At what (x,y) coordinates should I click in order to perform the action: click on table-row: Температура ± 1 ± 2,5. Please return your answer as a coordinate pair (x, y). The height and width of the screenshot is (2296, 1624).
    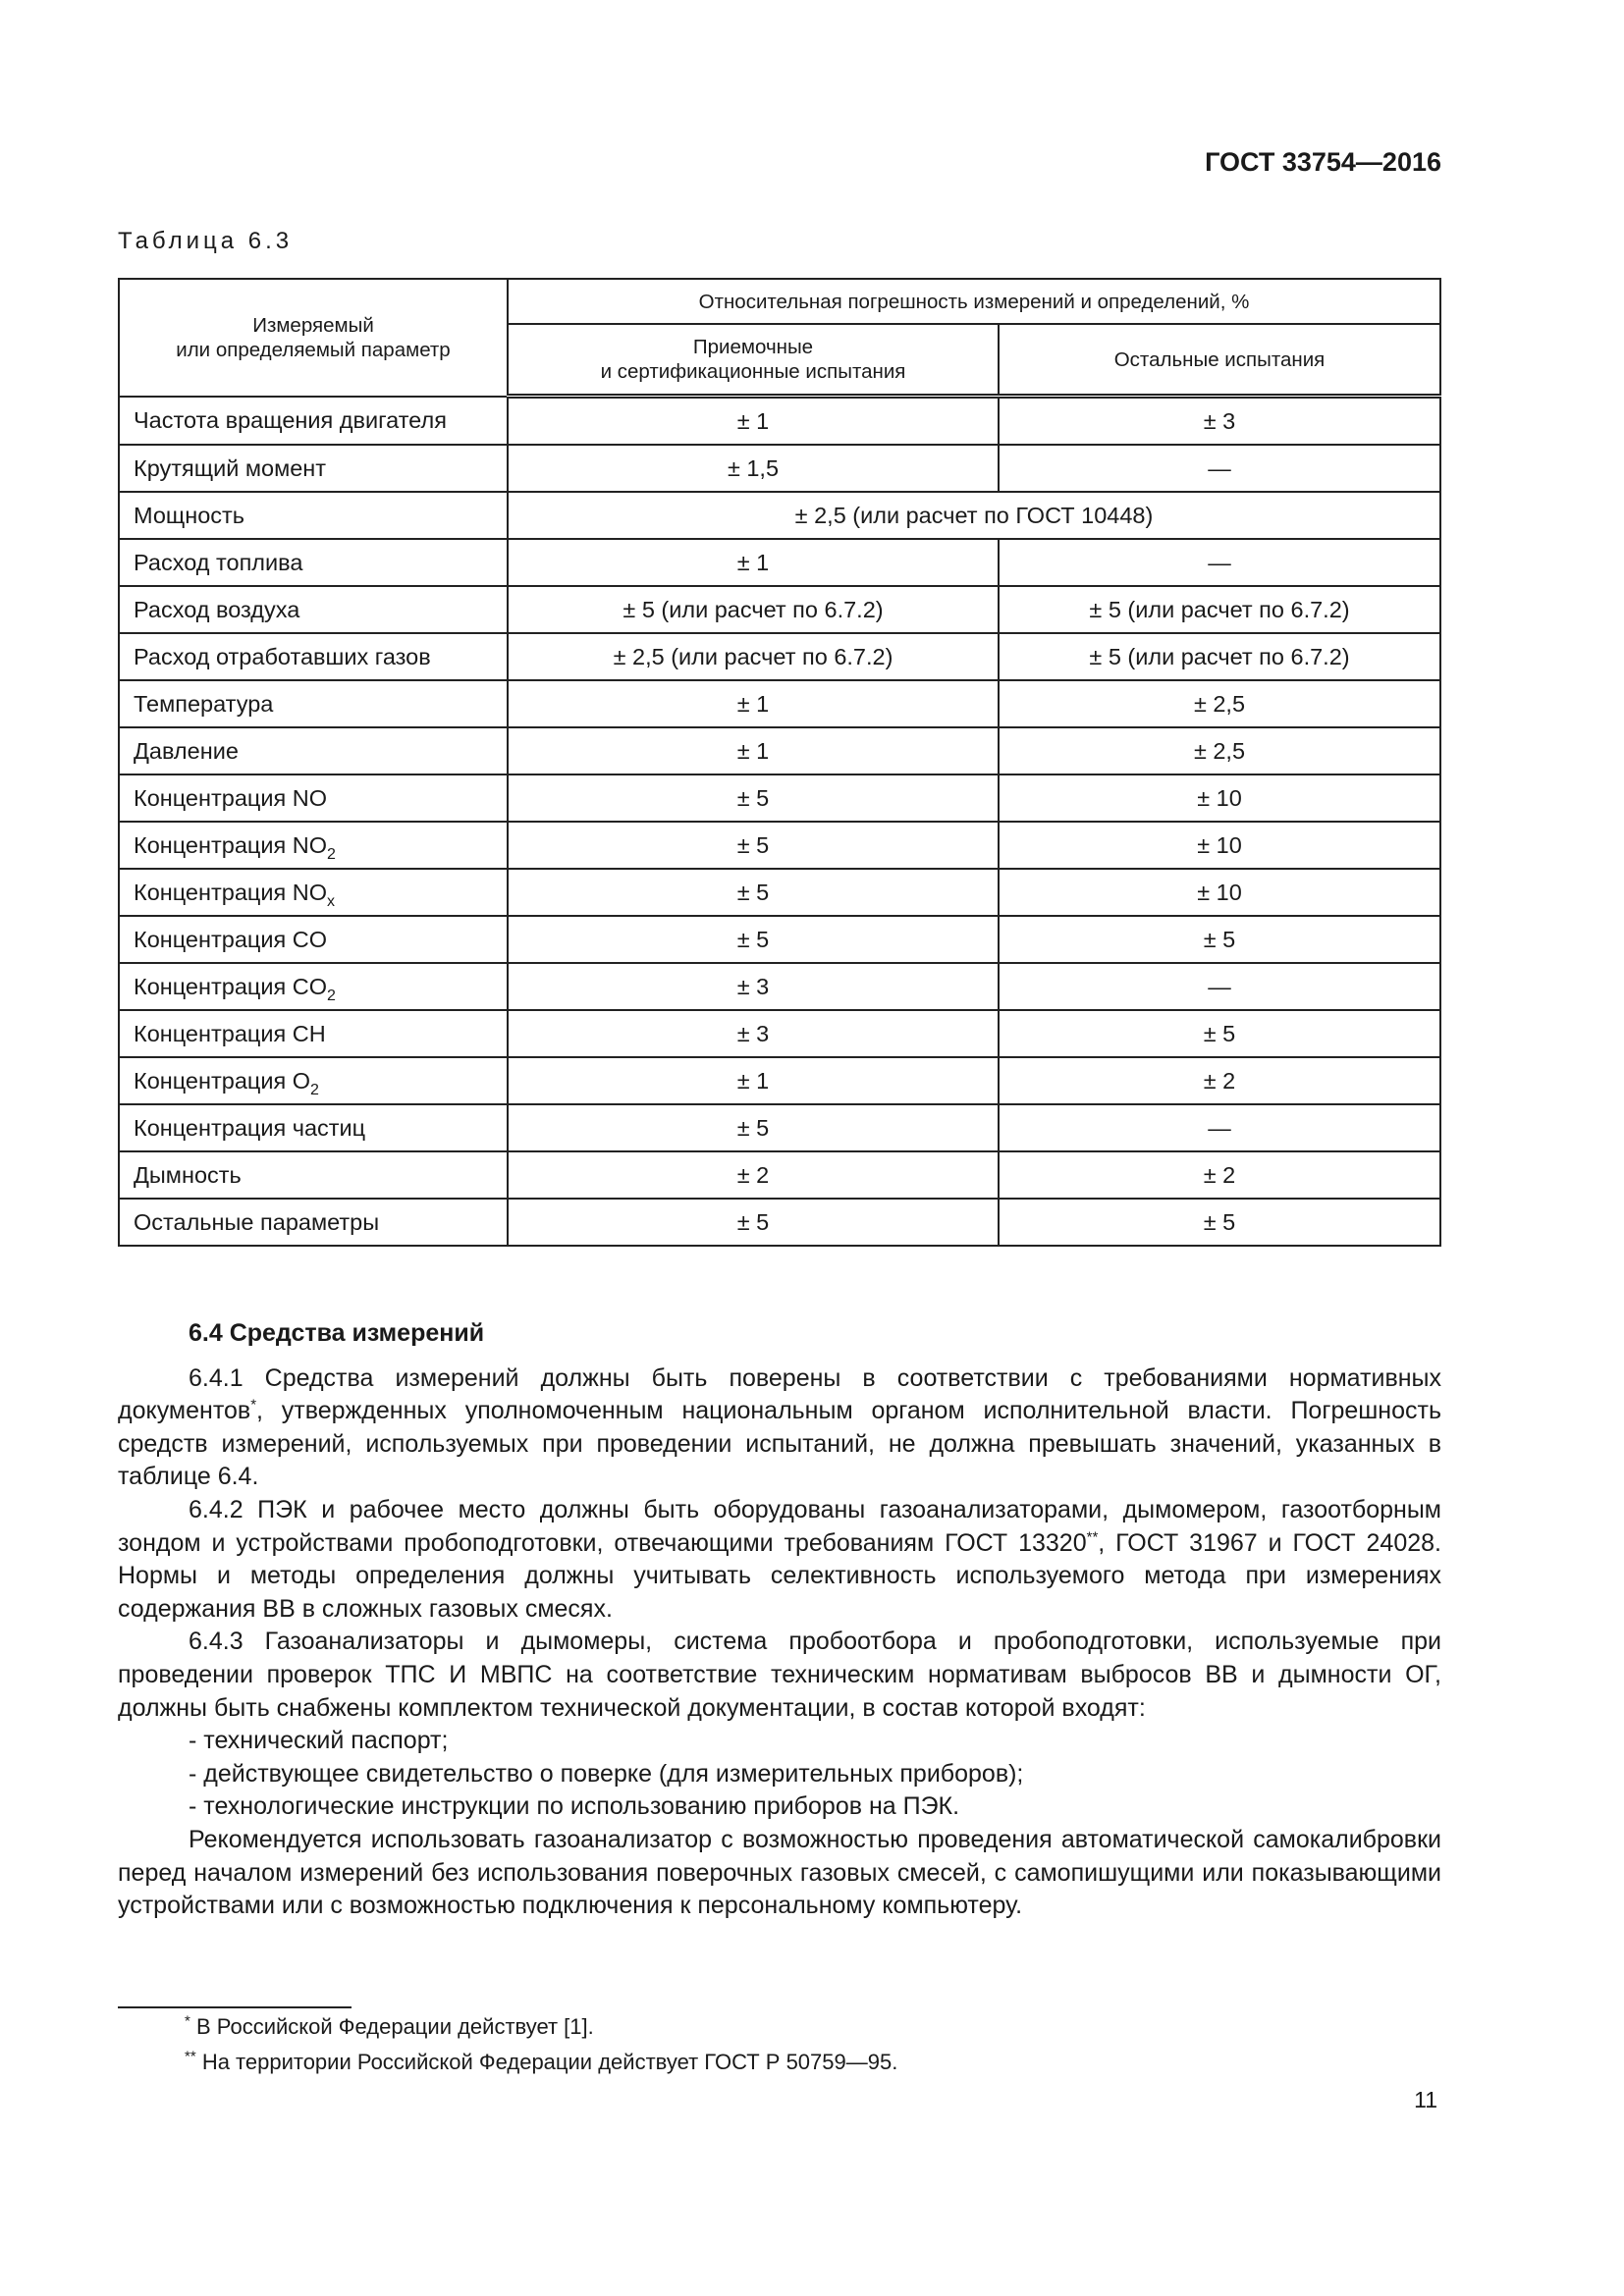
    Looking at the image, I should click on (779, 703).